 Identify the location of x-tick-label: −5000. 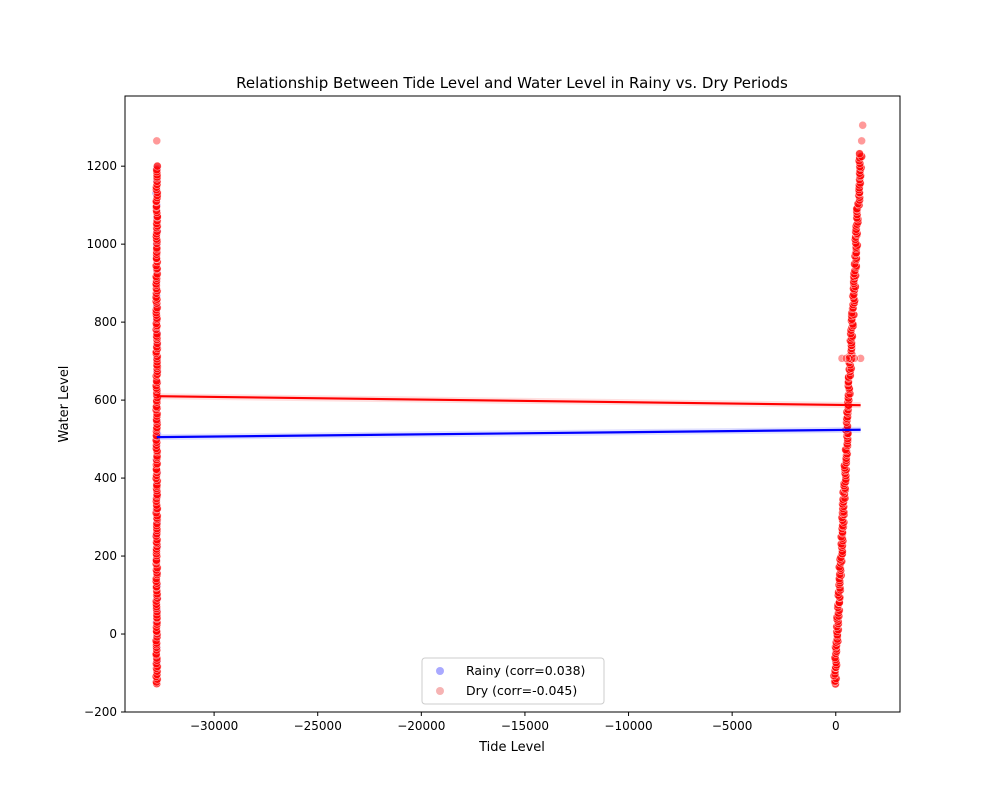
(732, 726).